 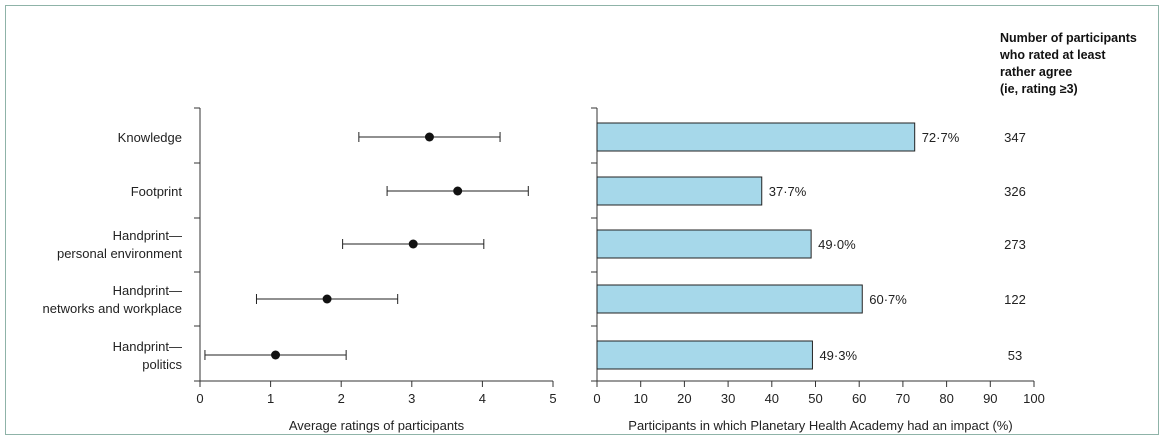 I want to click on impact-value-label: 49·0%, so click(x=837, y=244).